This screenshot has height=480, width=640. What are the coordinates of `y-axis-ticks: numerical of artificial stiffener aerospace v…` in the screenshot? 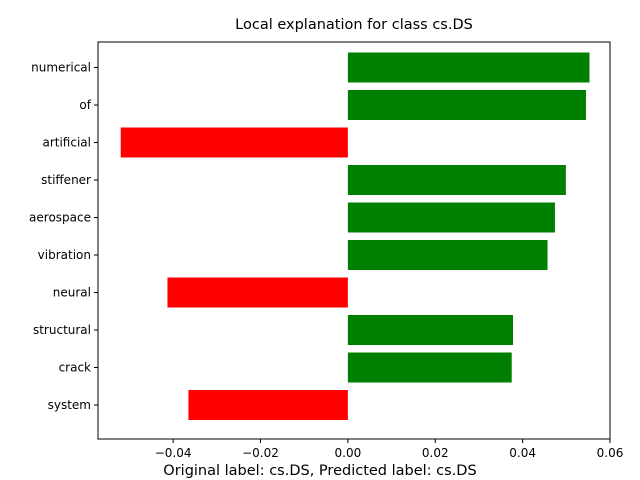 It's located at (63, 236).